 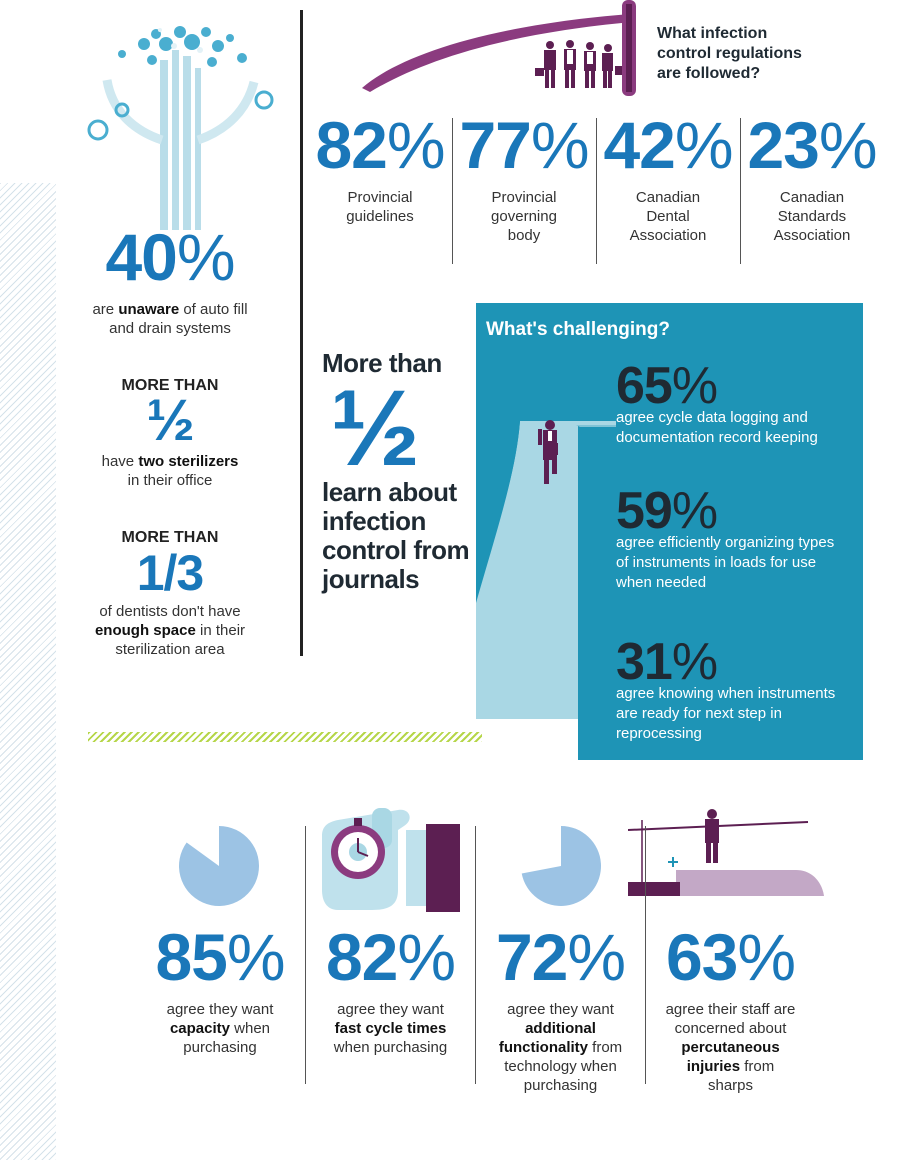 I want to click on challenge-percent: 59%, so click(x=667, y=511).